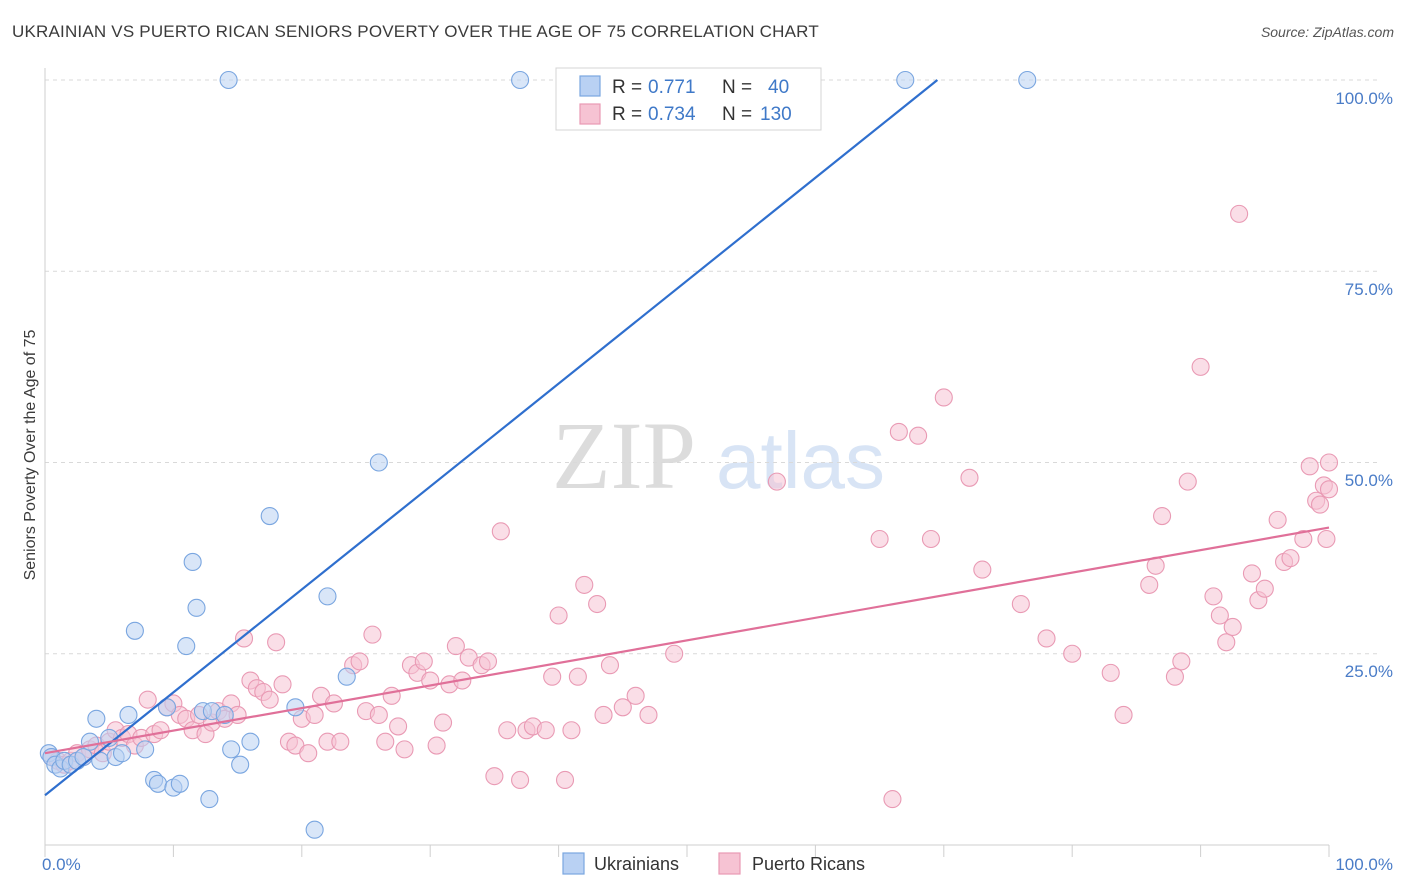 The image size is (1406, 892). What do you see at coordinates (737, 87) in the screenshot?
I see `legend-n-label-ukrainians: N =` at bounding box center [737, 87].